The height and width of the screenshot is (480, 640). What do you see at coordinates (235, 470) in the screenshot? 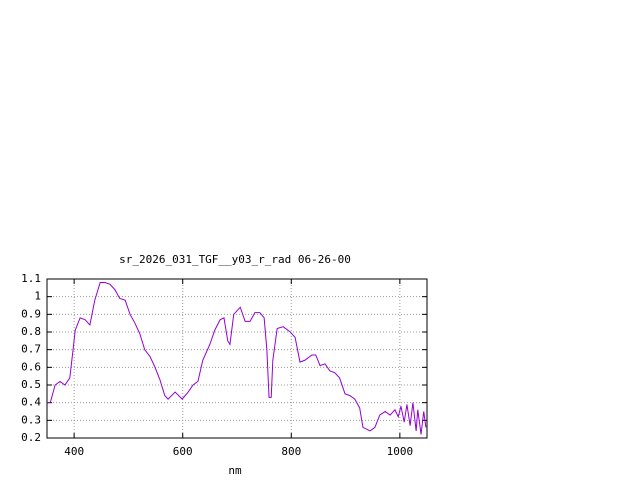
I see `x-axis-label: nm` at bounding box center [235, 470].